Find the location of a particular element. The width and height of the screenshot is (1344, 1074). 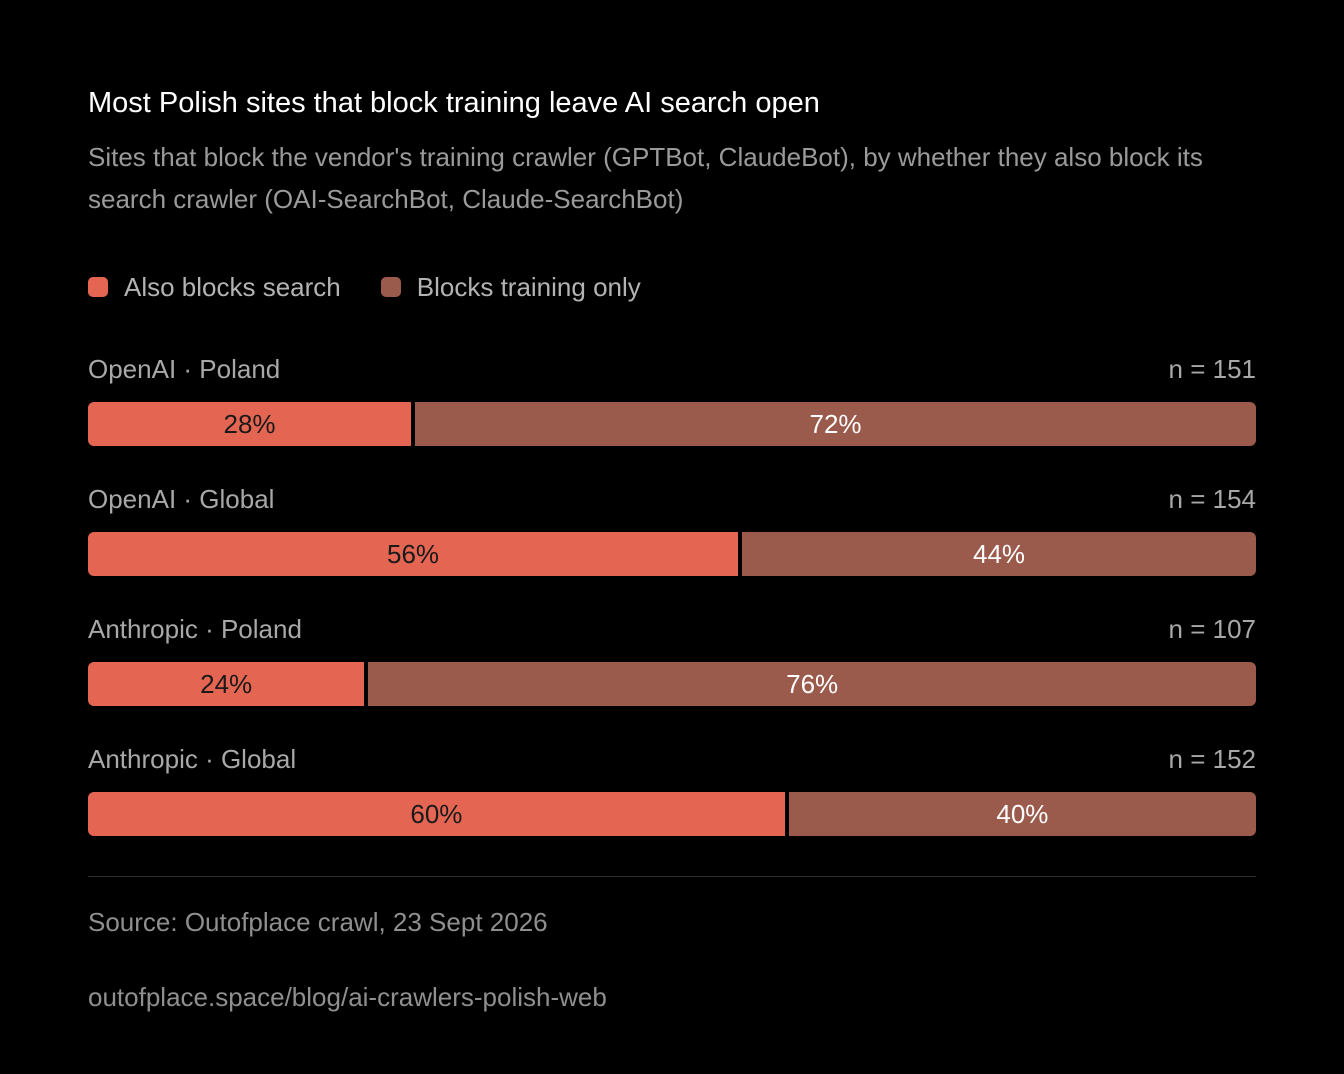

sample-size-label: n = 154 is located at coordinates (1212, 499).